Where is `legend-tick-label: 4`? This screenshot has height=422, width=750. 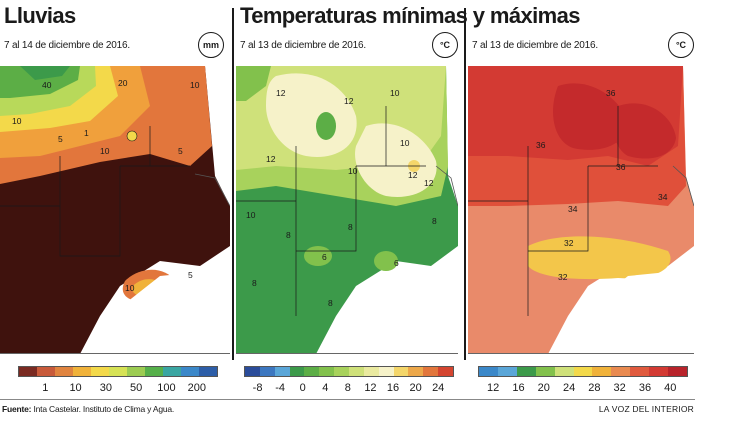 legend-tick-label: 4 is located at coordinates (325, 388).